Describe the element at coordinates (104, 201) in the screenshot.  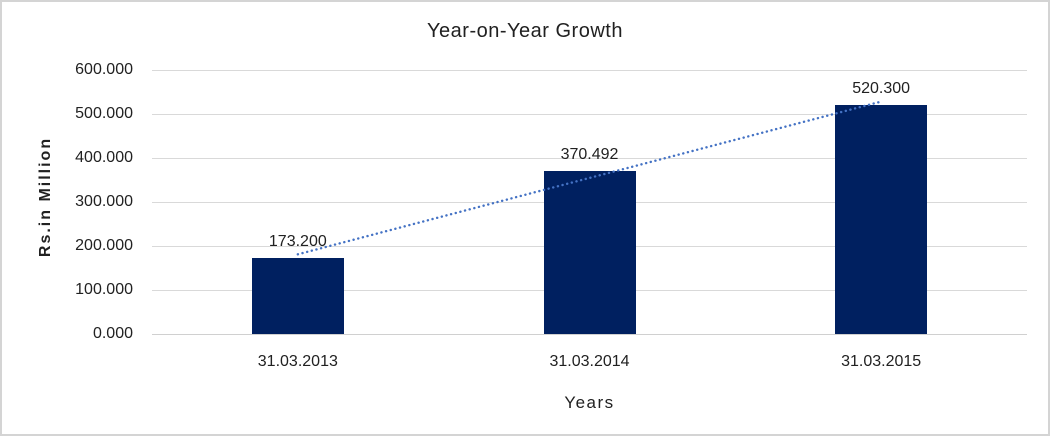
I see `y-tick-label: 300.000` at that location.